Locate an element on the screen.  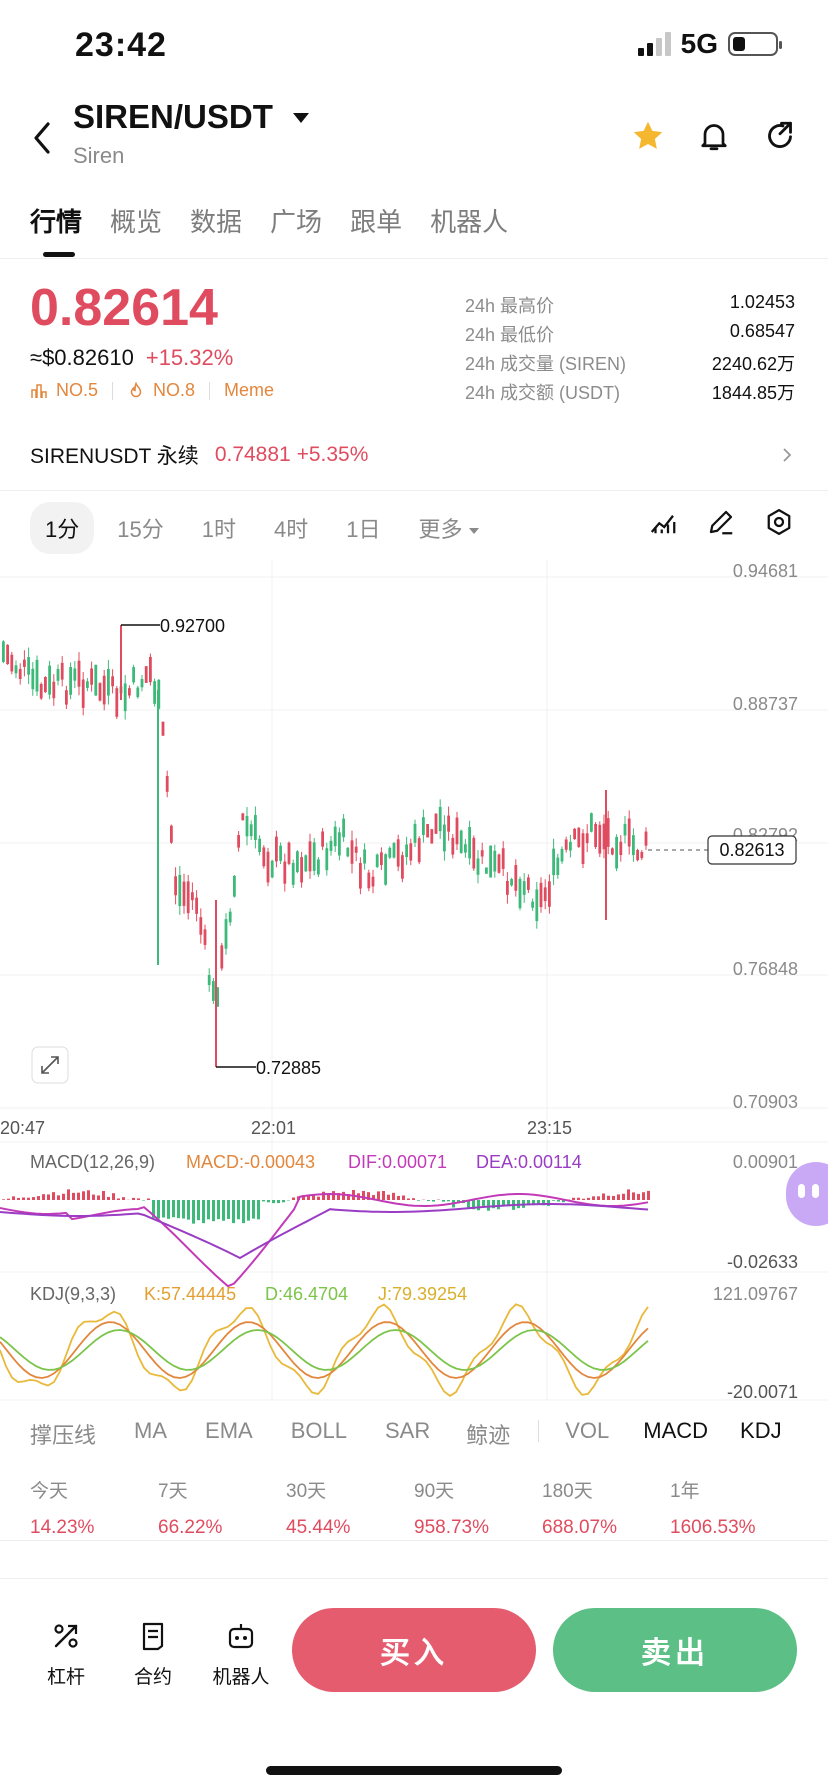
tab-overview: 概览 is located at coordinates (136, 222).